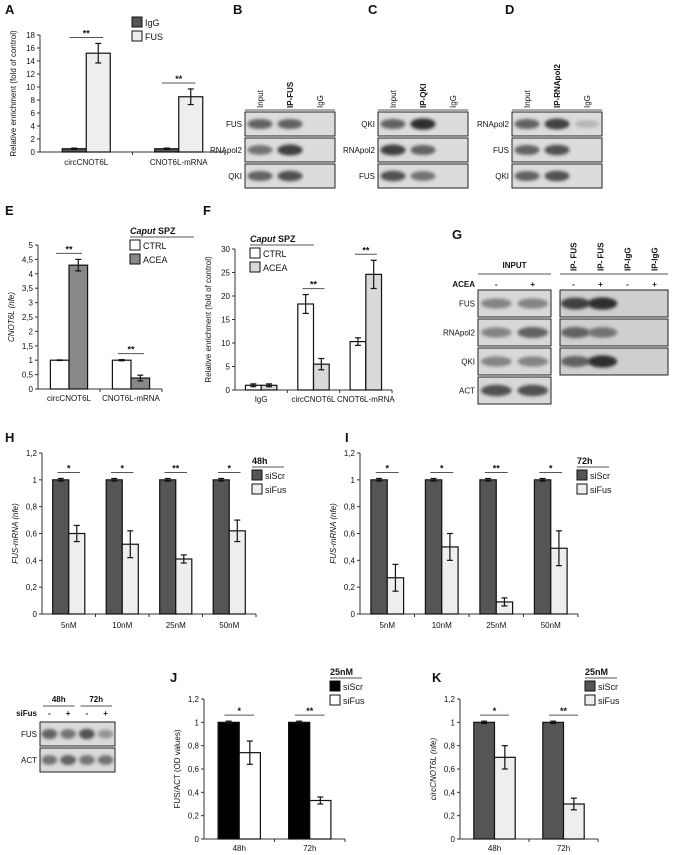 The image size is (677, 855). Describe the element at coordinates (350, 507) in the screenshot. I see `panel-i-y-tick-label: 0,8` at that location.